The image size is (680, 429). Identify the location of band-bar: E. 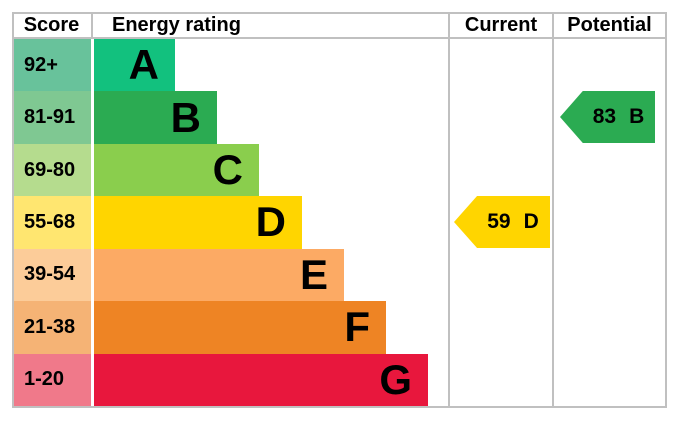
(219, 275).